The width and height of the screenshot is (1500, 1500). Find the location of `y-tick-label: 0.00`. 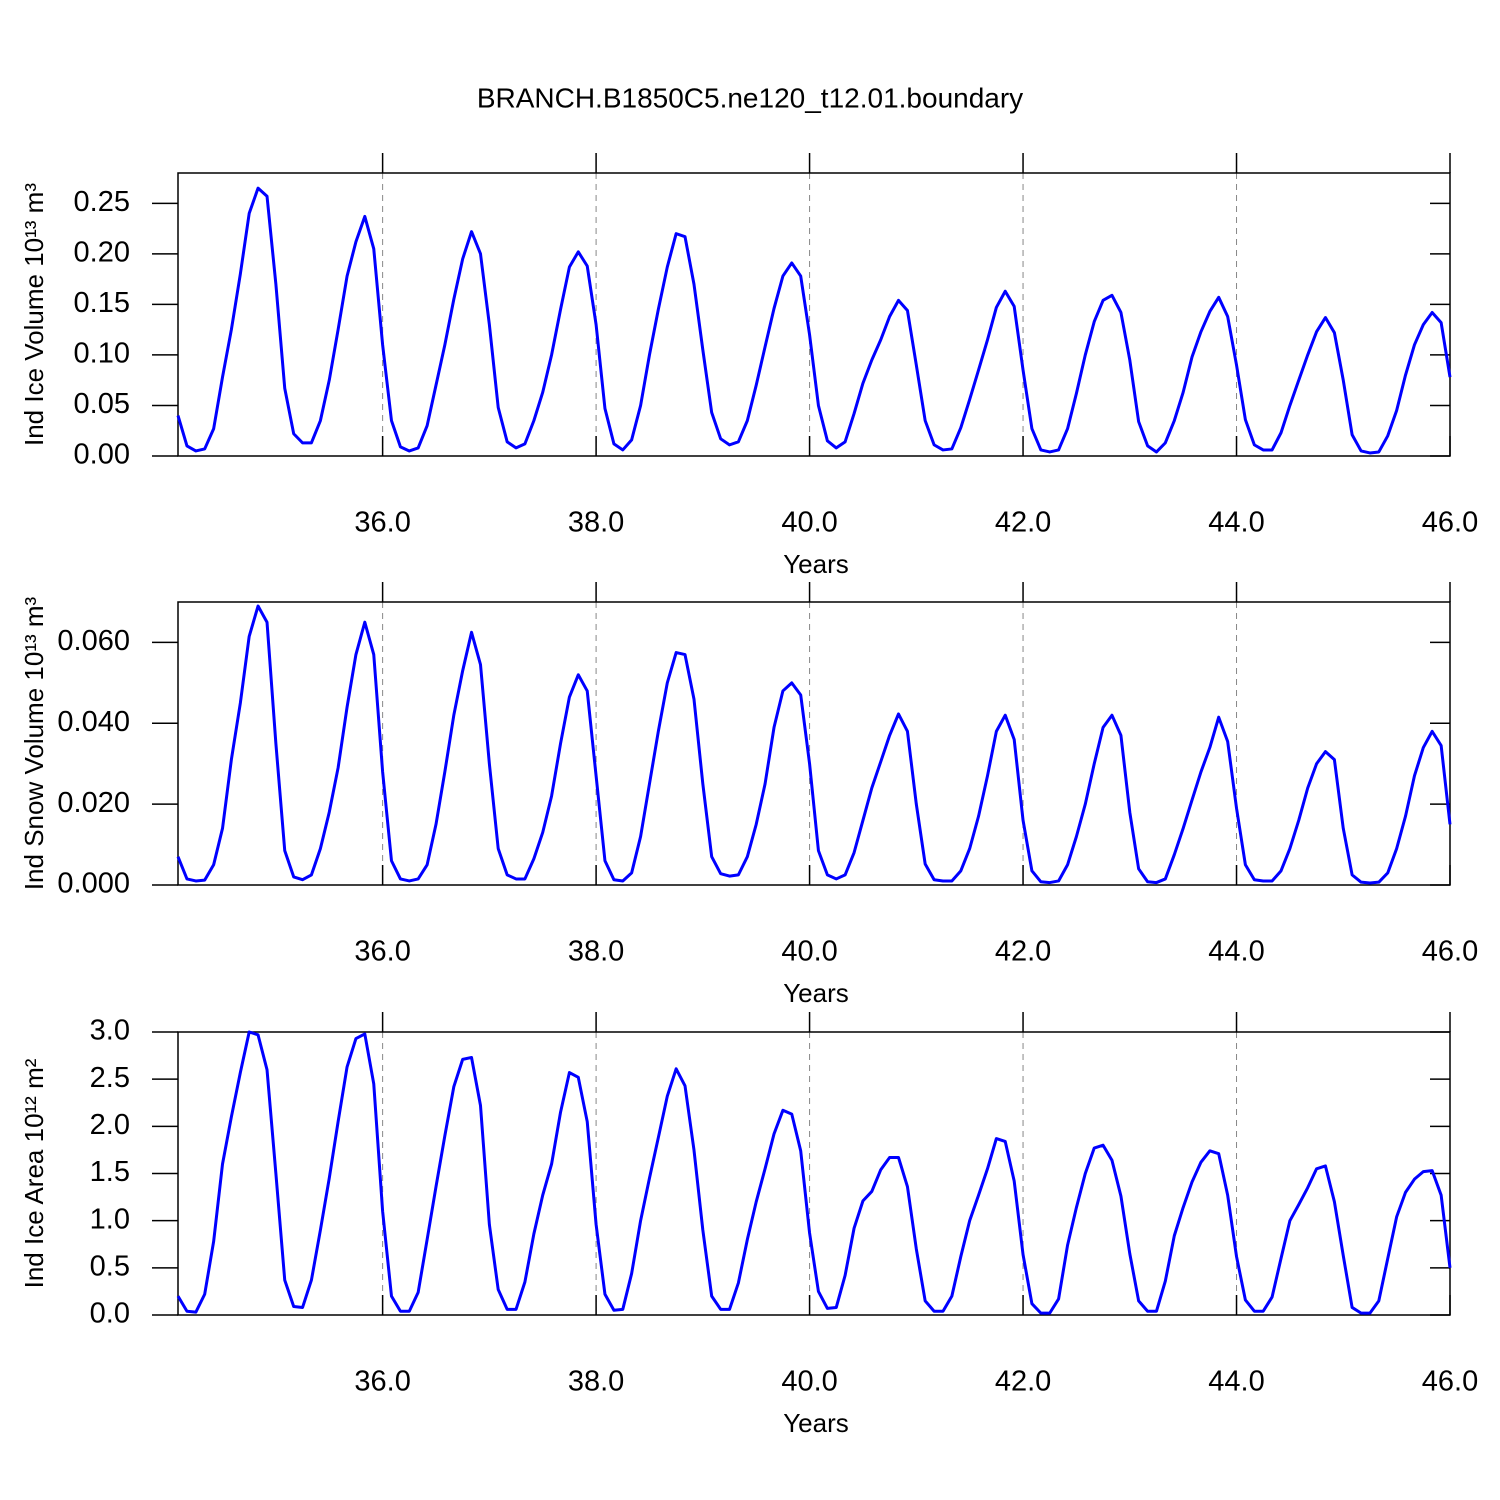

y-tick-label: 0.00 is located at coordinates (102, 455).